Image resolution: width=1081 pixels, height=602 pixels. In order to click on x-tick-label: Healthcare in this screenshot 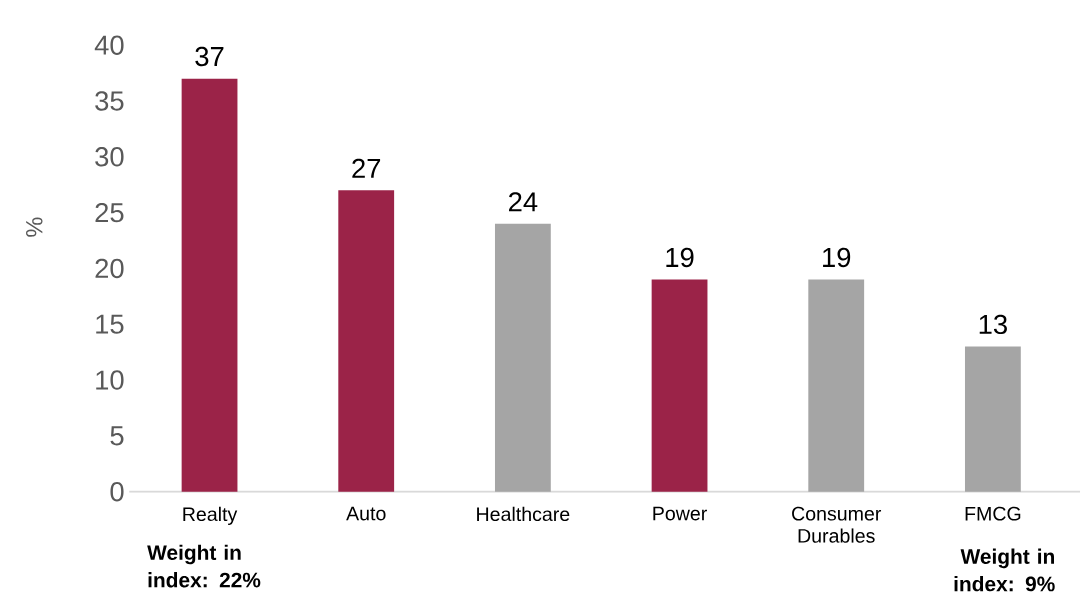, I will do `click(523, 514)`.